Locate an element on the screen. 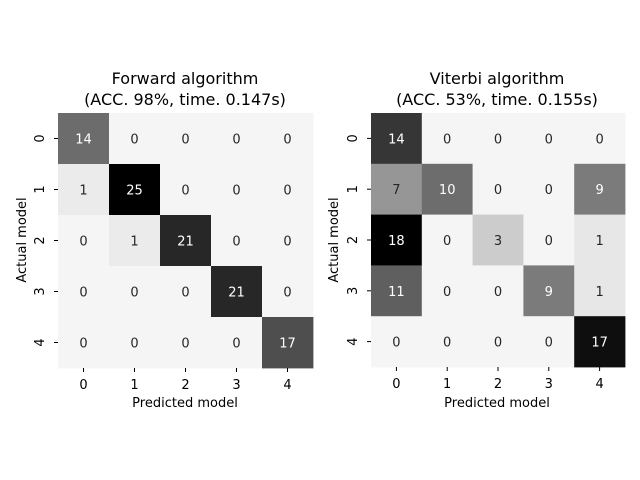 This screenshot has height=480, width=640. forward-x-axis-label: Predicted model is located at coordinates (185, 403).